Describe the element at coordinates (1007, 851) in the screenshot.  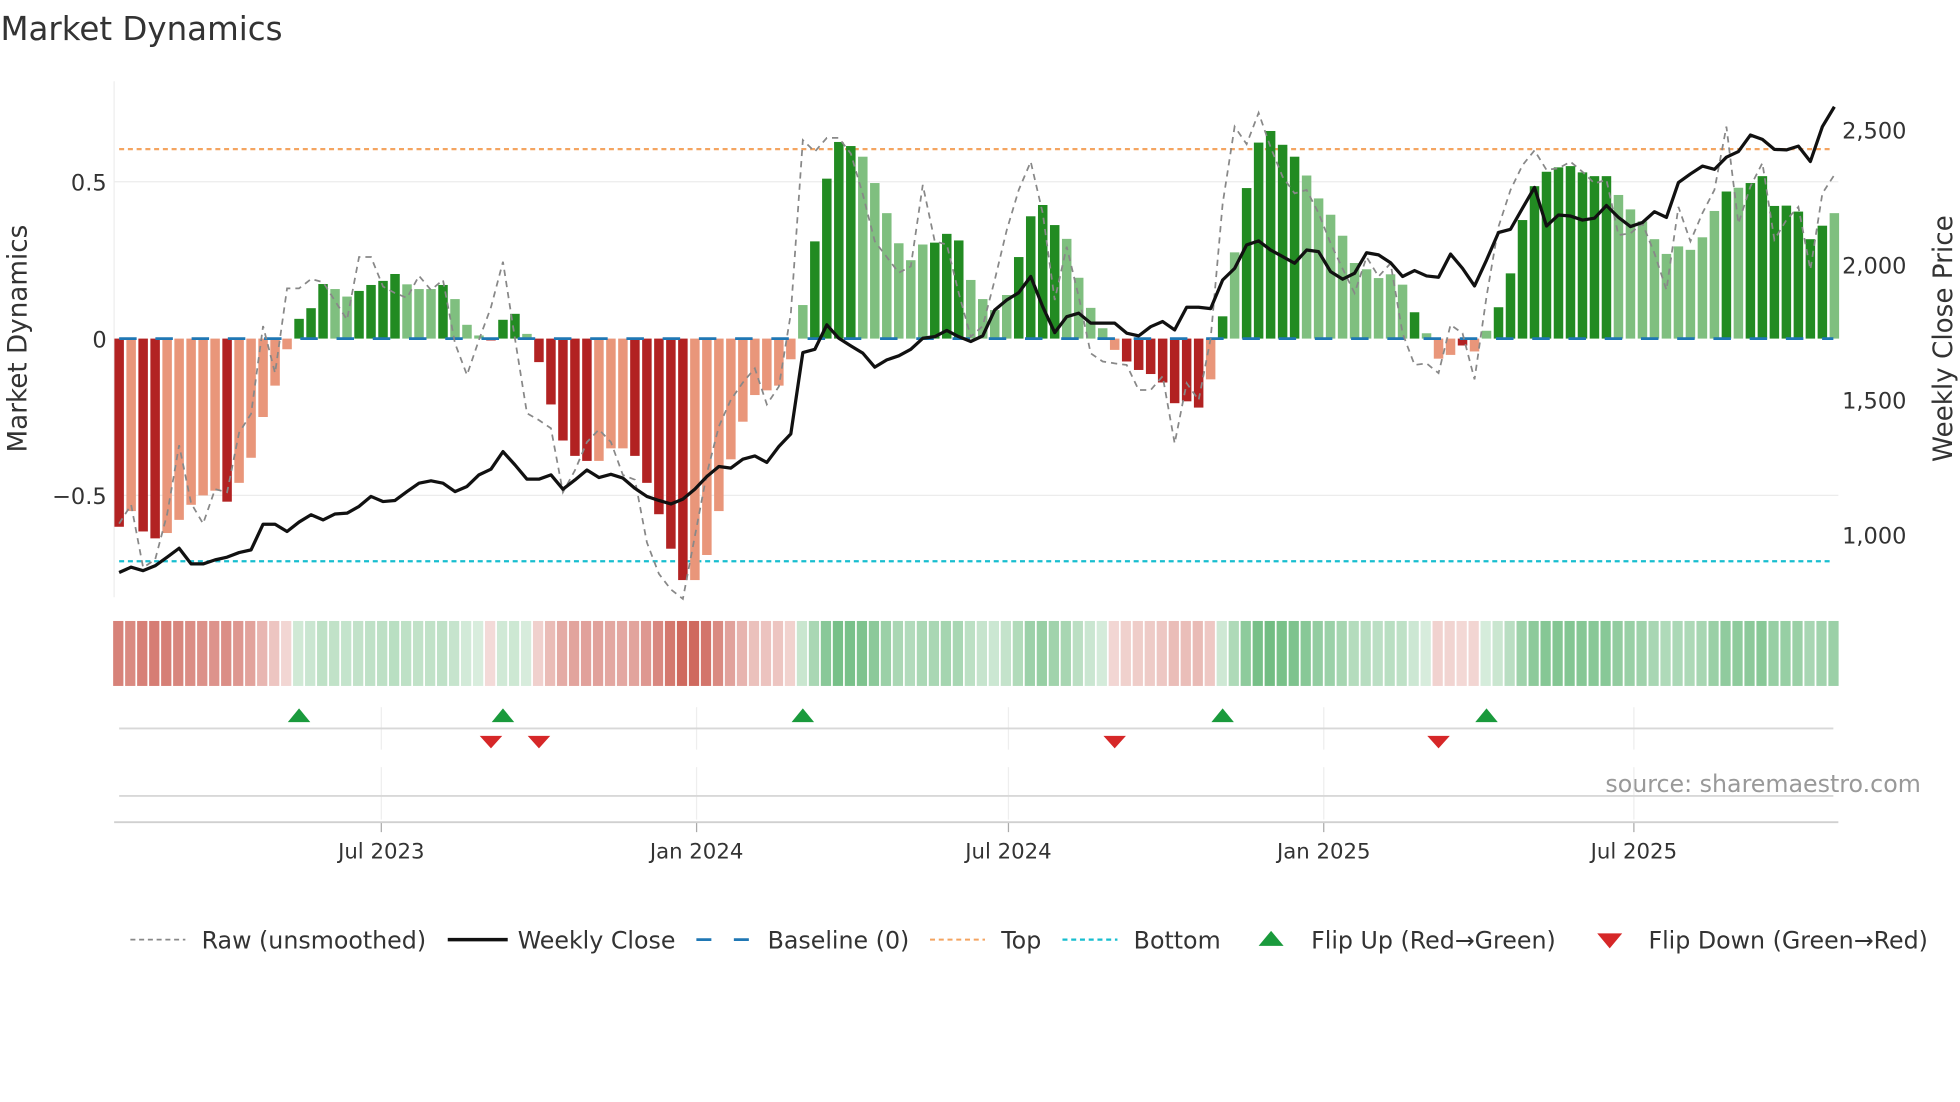
I see `x-tick-label: Jul 2024` at that location.